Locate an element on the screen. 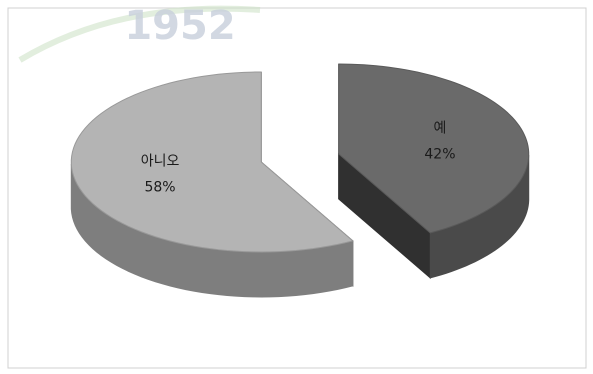 The height and width of the screenshot is (374, 593). watermark-arc is located at coordinates (139, 34).